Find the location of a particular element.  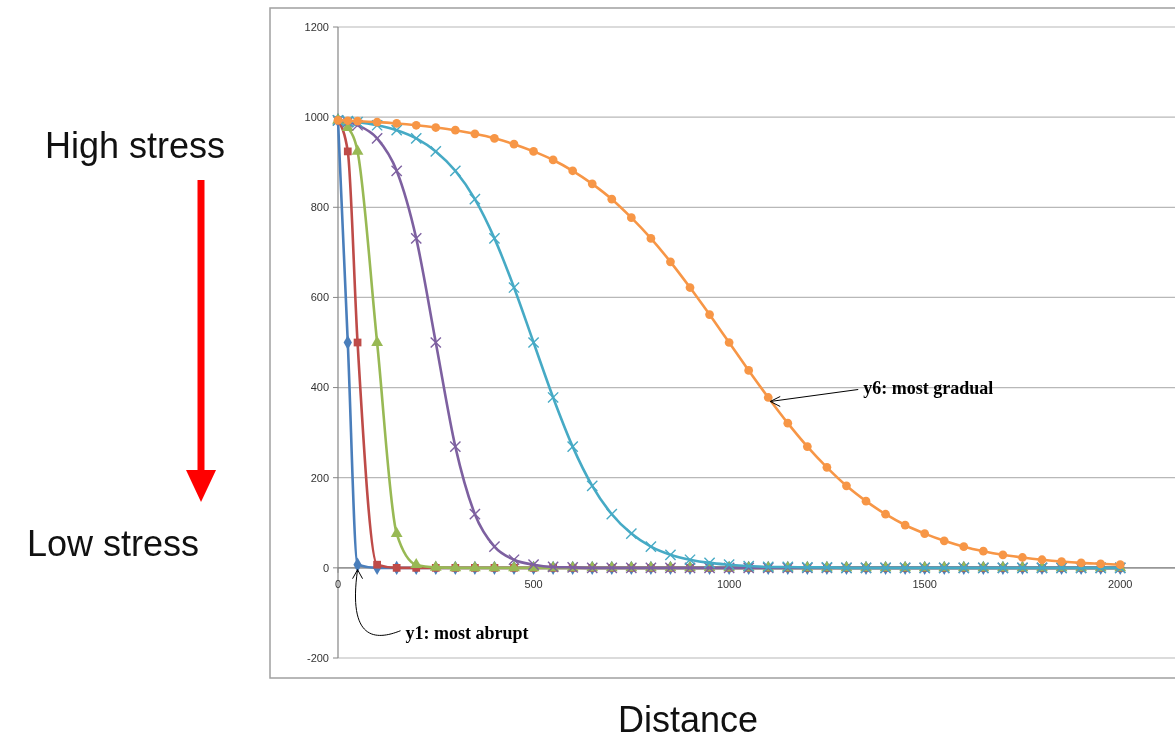

y-tick-label: -200 is located at coordinates (317, 657).